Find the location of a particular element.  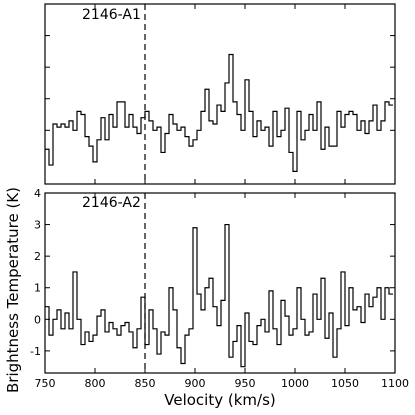

y-tick-label: 2 is located at coordinates (37, 256).